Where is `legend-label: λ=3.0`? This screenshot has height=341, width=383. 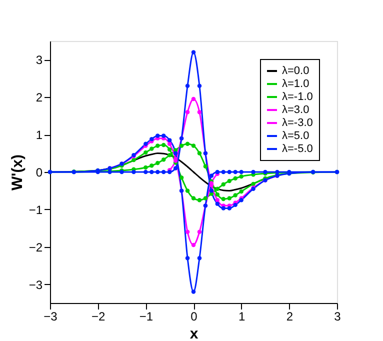
legend-label: λ=3.0 is located at coordinates (296, 110).